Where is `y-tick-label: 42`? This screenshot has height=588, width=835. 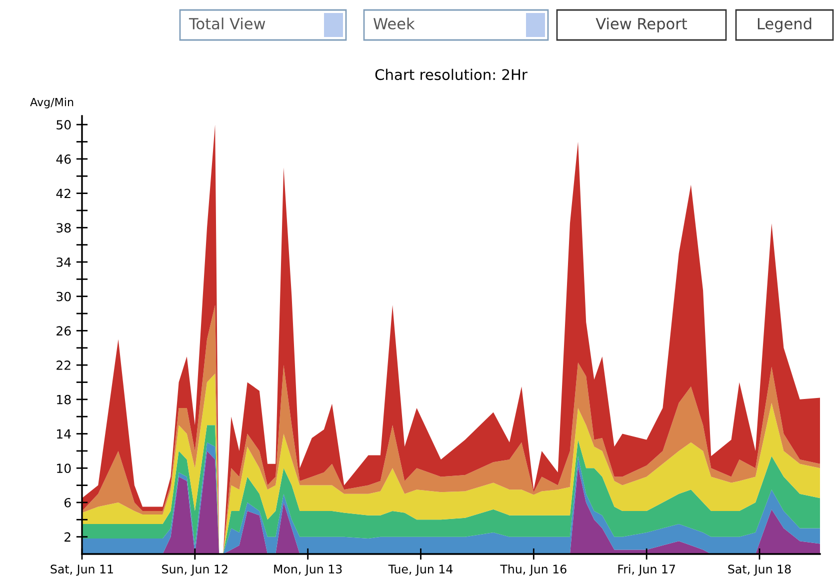 y-tick-label: 42 is located at coordinates (63, 193).